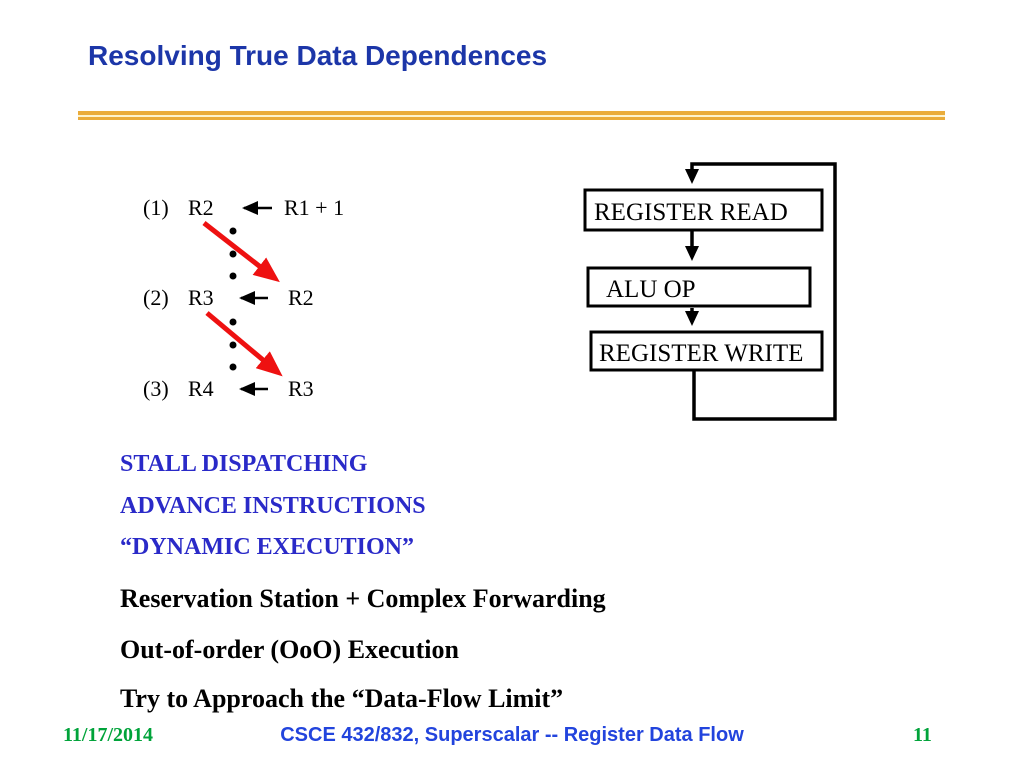 The image size is (1024, 768). I want to click on ellipsis-dots, so click(233, 299).